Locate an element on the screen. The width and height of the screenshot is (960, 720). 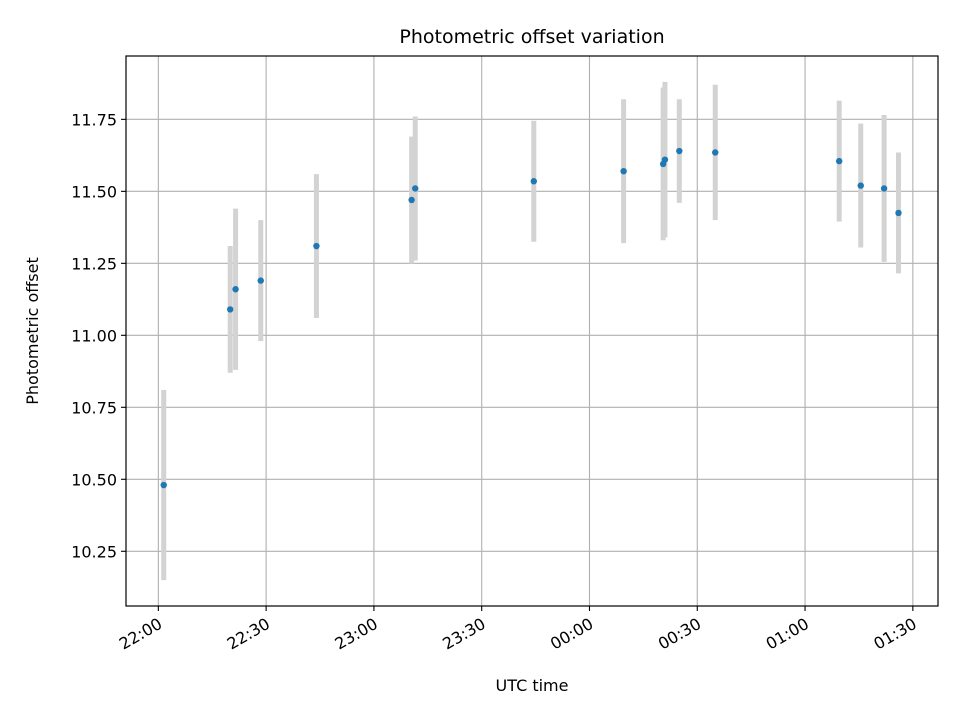
y-tick-label: 10.50 is located at coordinates (94, 479).